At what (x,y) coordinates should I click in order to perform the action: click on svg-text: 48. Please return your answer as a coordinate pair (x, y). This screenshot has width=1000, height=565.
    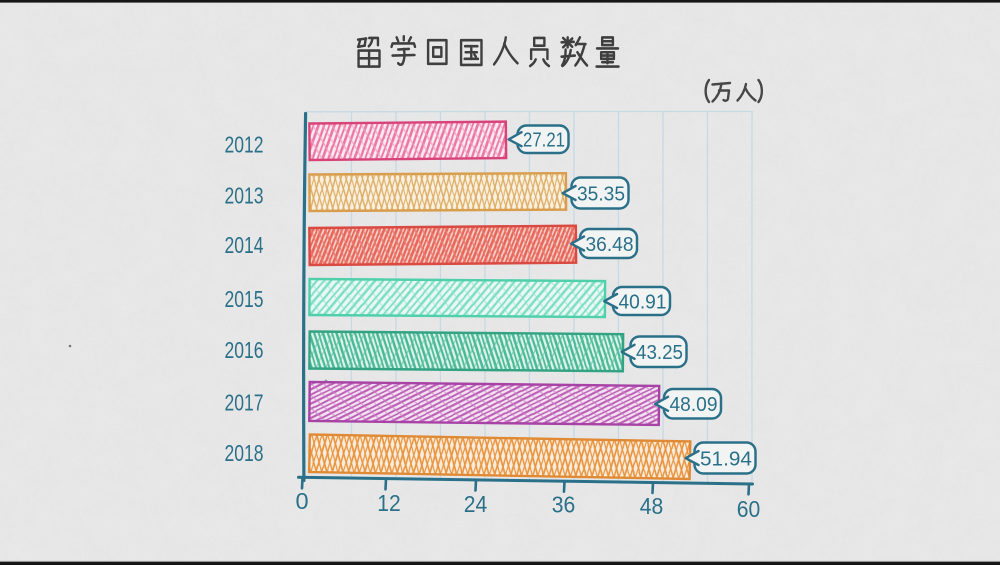
    Looking at the image, I should click on (652, 506).